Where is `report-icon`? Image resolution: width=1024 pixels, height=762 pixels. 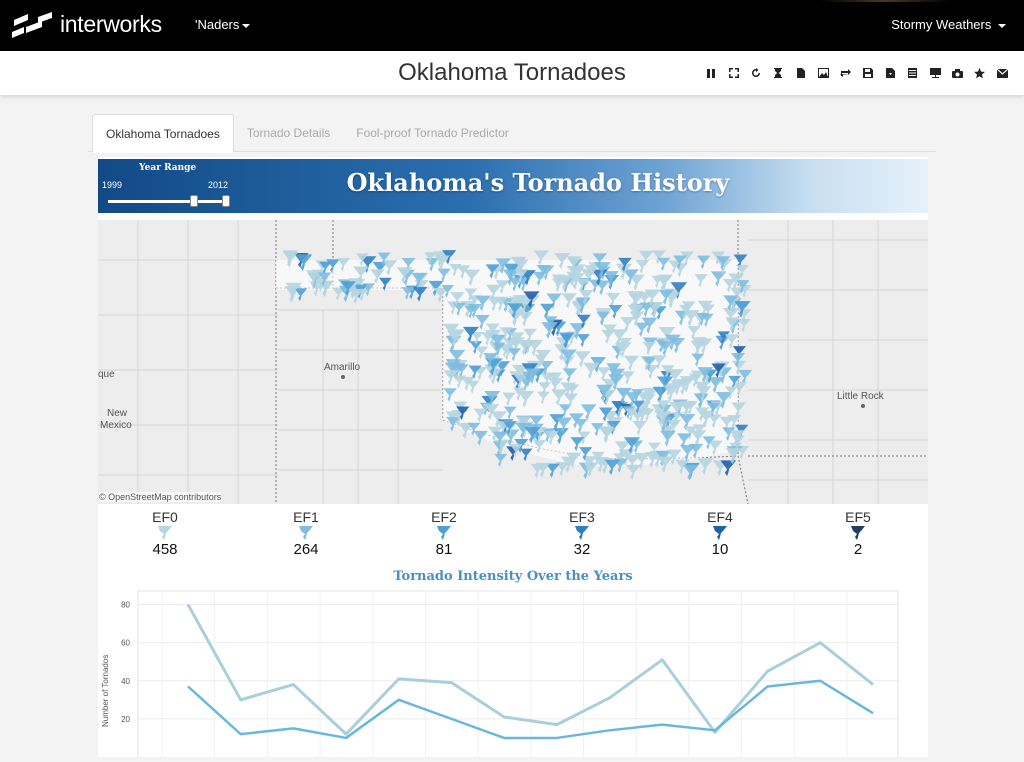 report-icon is located at coordinates (913, 73).